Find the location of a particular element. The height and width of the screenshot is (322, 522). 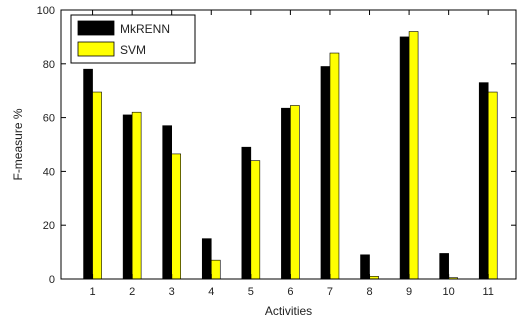

legend-label-svm: SVM is located at coordinates (133, 50).